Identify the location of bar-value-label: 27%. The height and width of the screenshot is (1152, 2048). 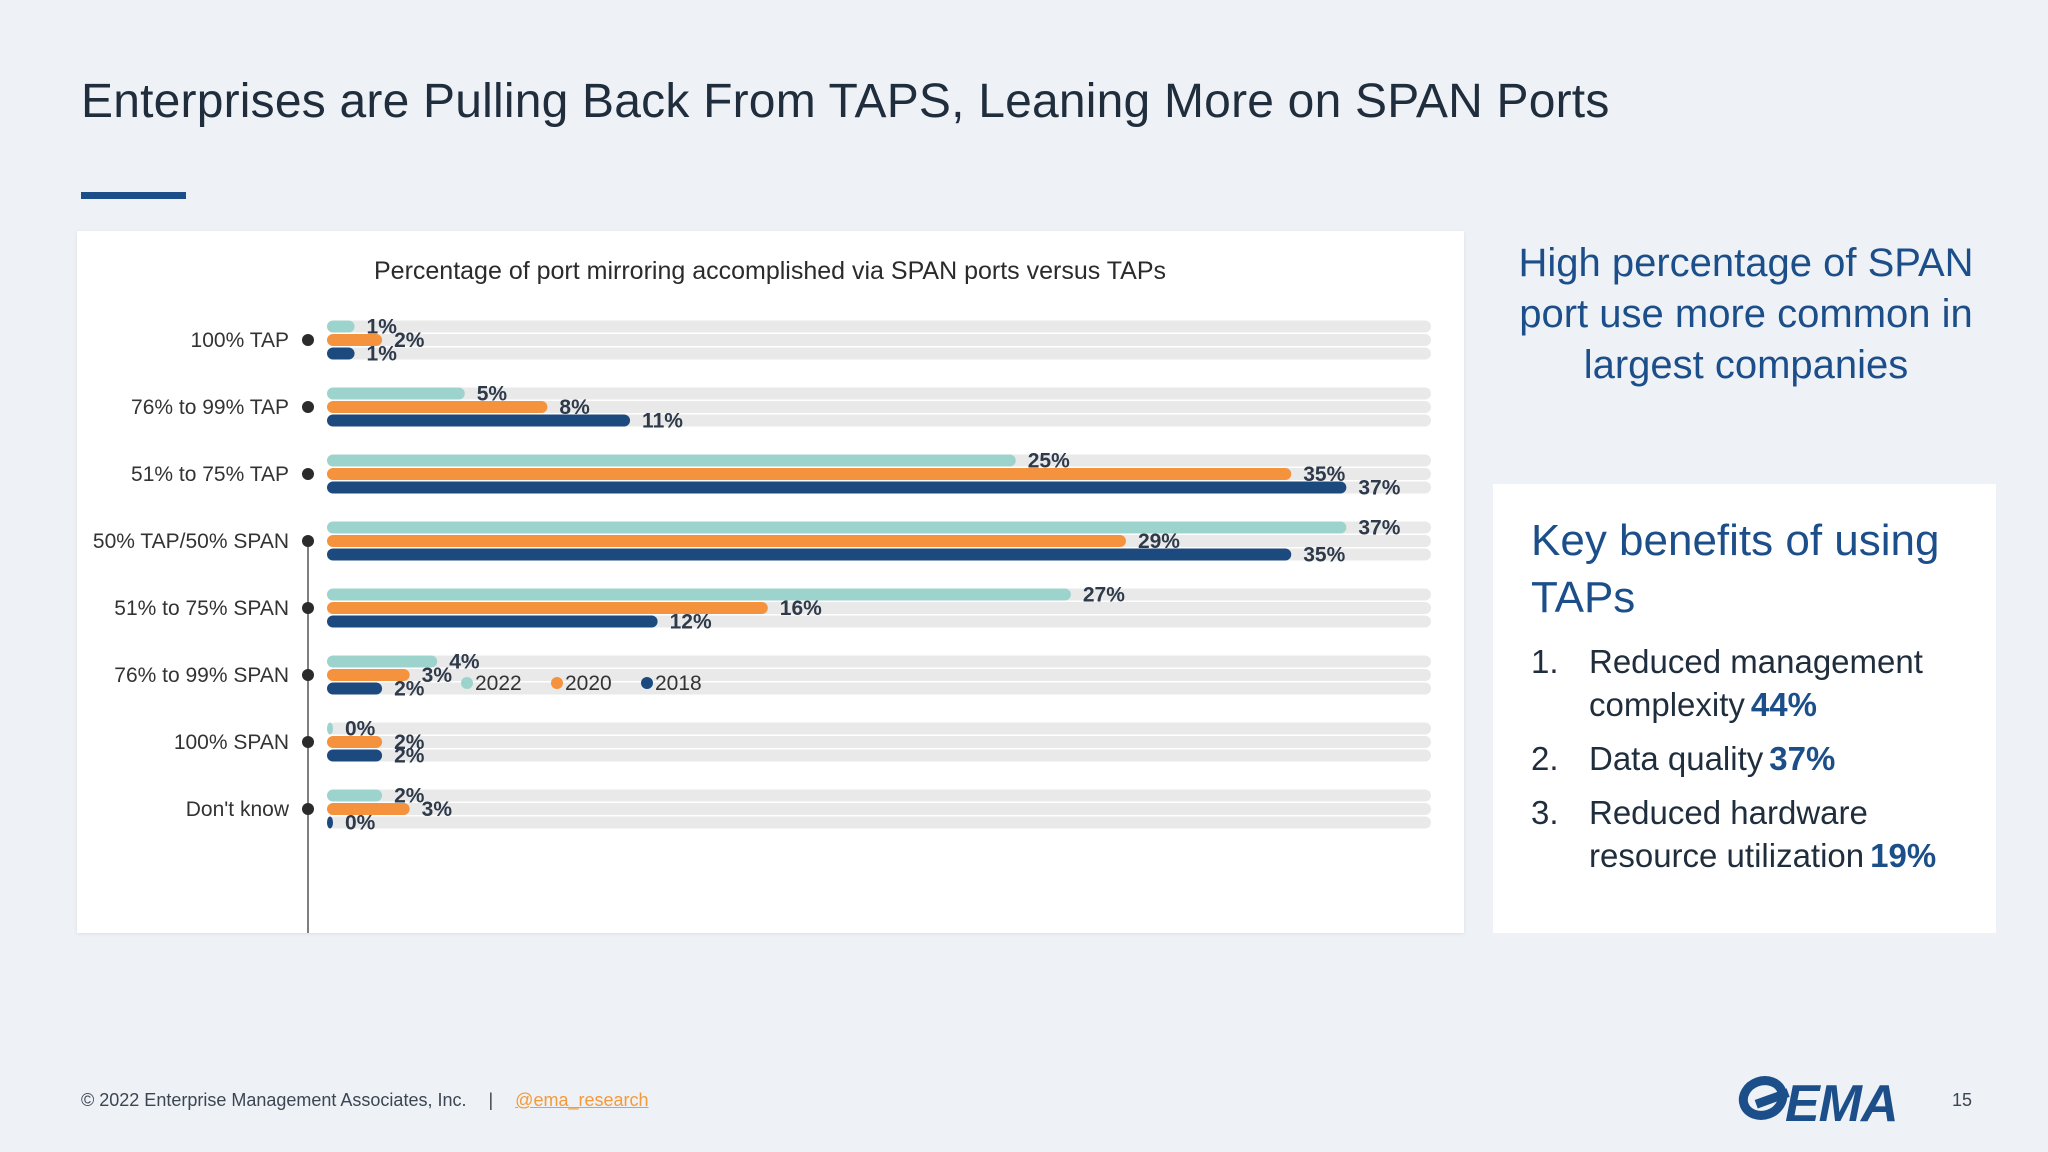
(1104, 595).